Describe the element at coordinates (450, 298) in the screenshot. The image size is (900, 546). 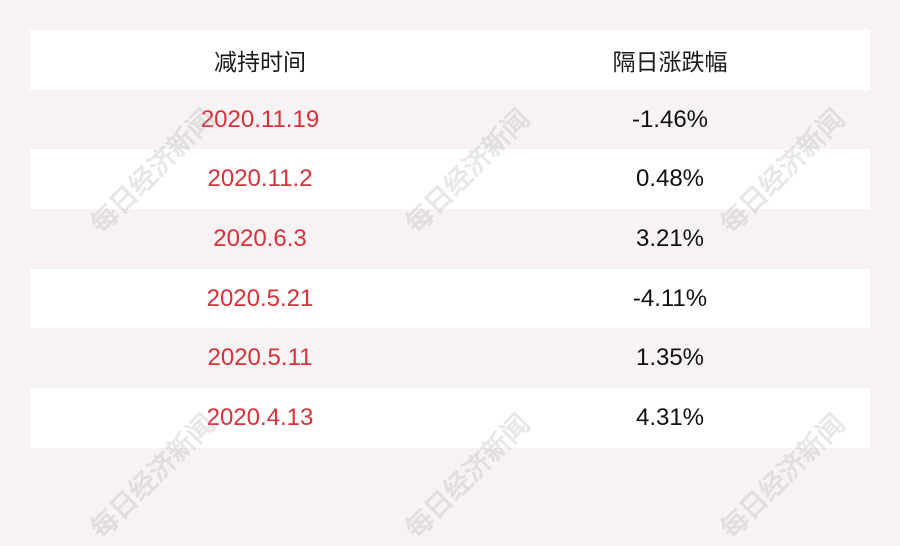
I see `table-row: 2020.5.21 -4.11%` at that location.